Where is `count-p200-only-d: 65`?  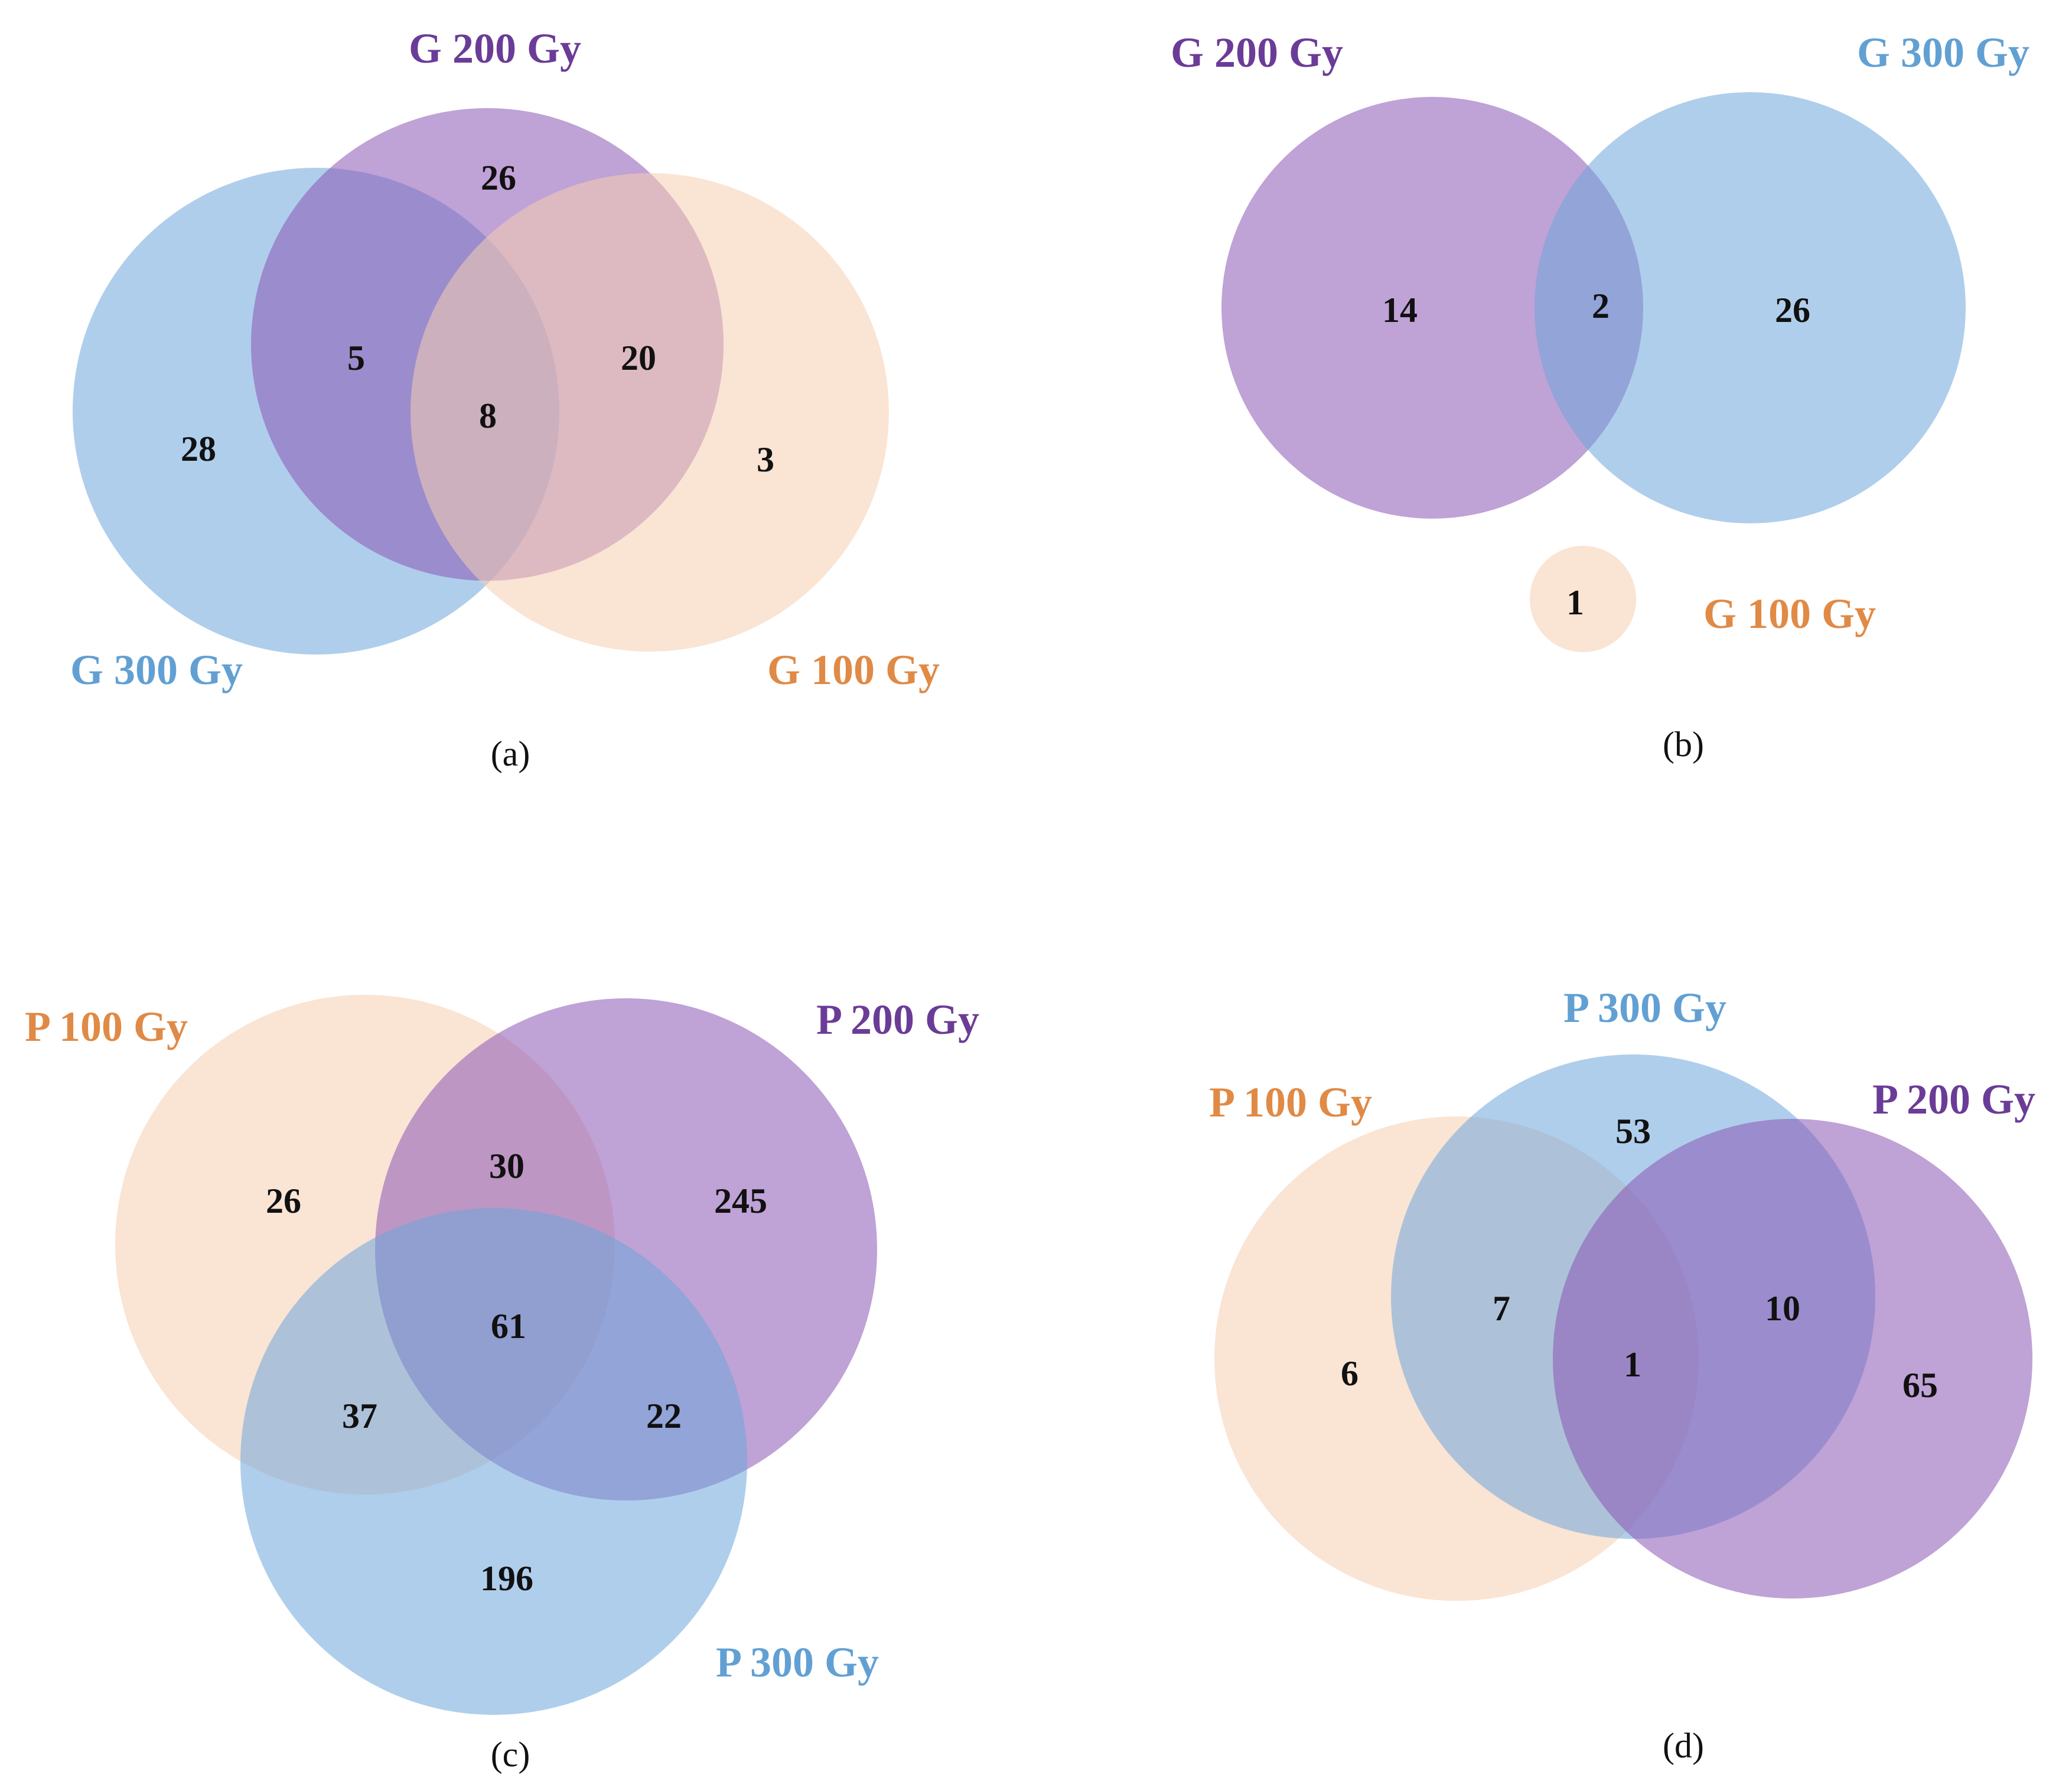
count-p200-only-d: 65 is located at coordinates (1920, 1385).